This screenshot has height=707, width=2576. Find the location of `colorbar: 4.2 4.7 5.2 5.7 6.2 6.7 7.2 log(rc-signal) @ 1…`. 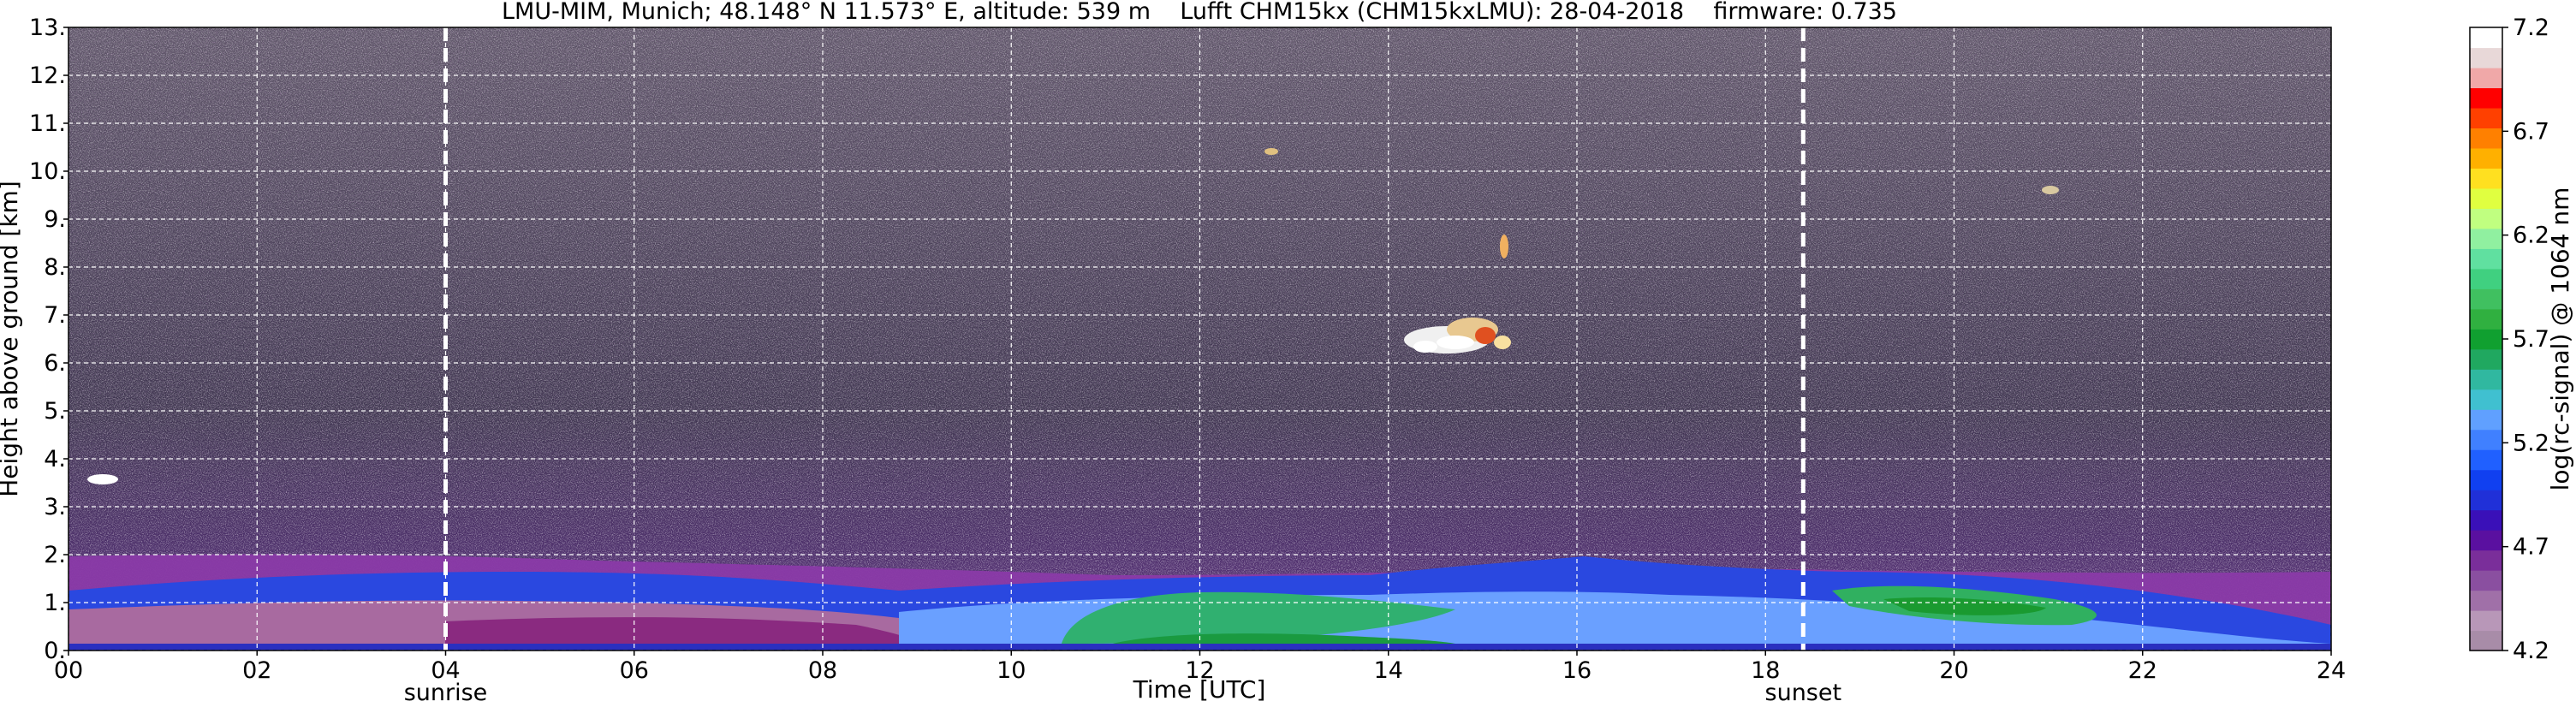

colorbar: 4.2 4.7 5.2 5.7 6.2 6.7 7.2 log(rc-signal) @ 1… is located at coordinates (2521, 339).